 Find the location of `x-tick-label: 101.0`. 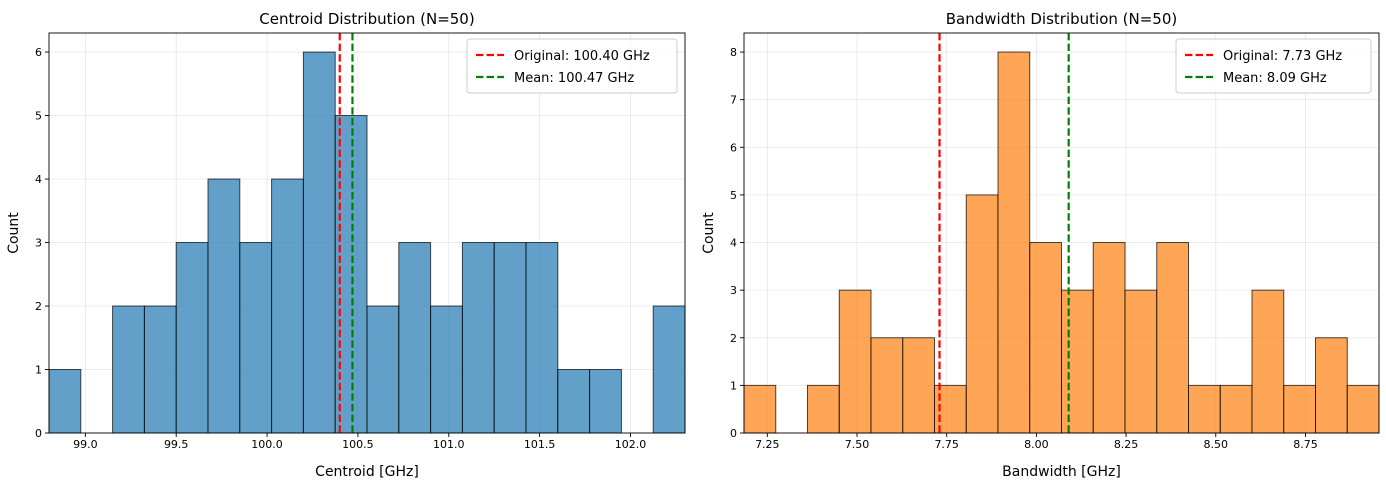

x-tick-label: 101.0 is located at coordinates (449, 444).